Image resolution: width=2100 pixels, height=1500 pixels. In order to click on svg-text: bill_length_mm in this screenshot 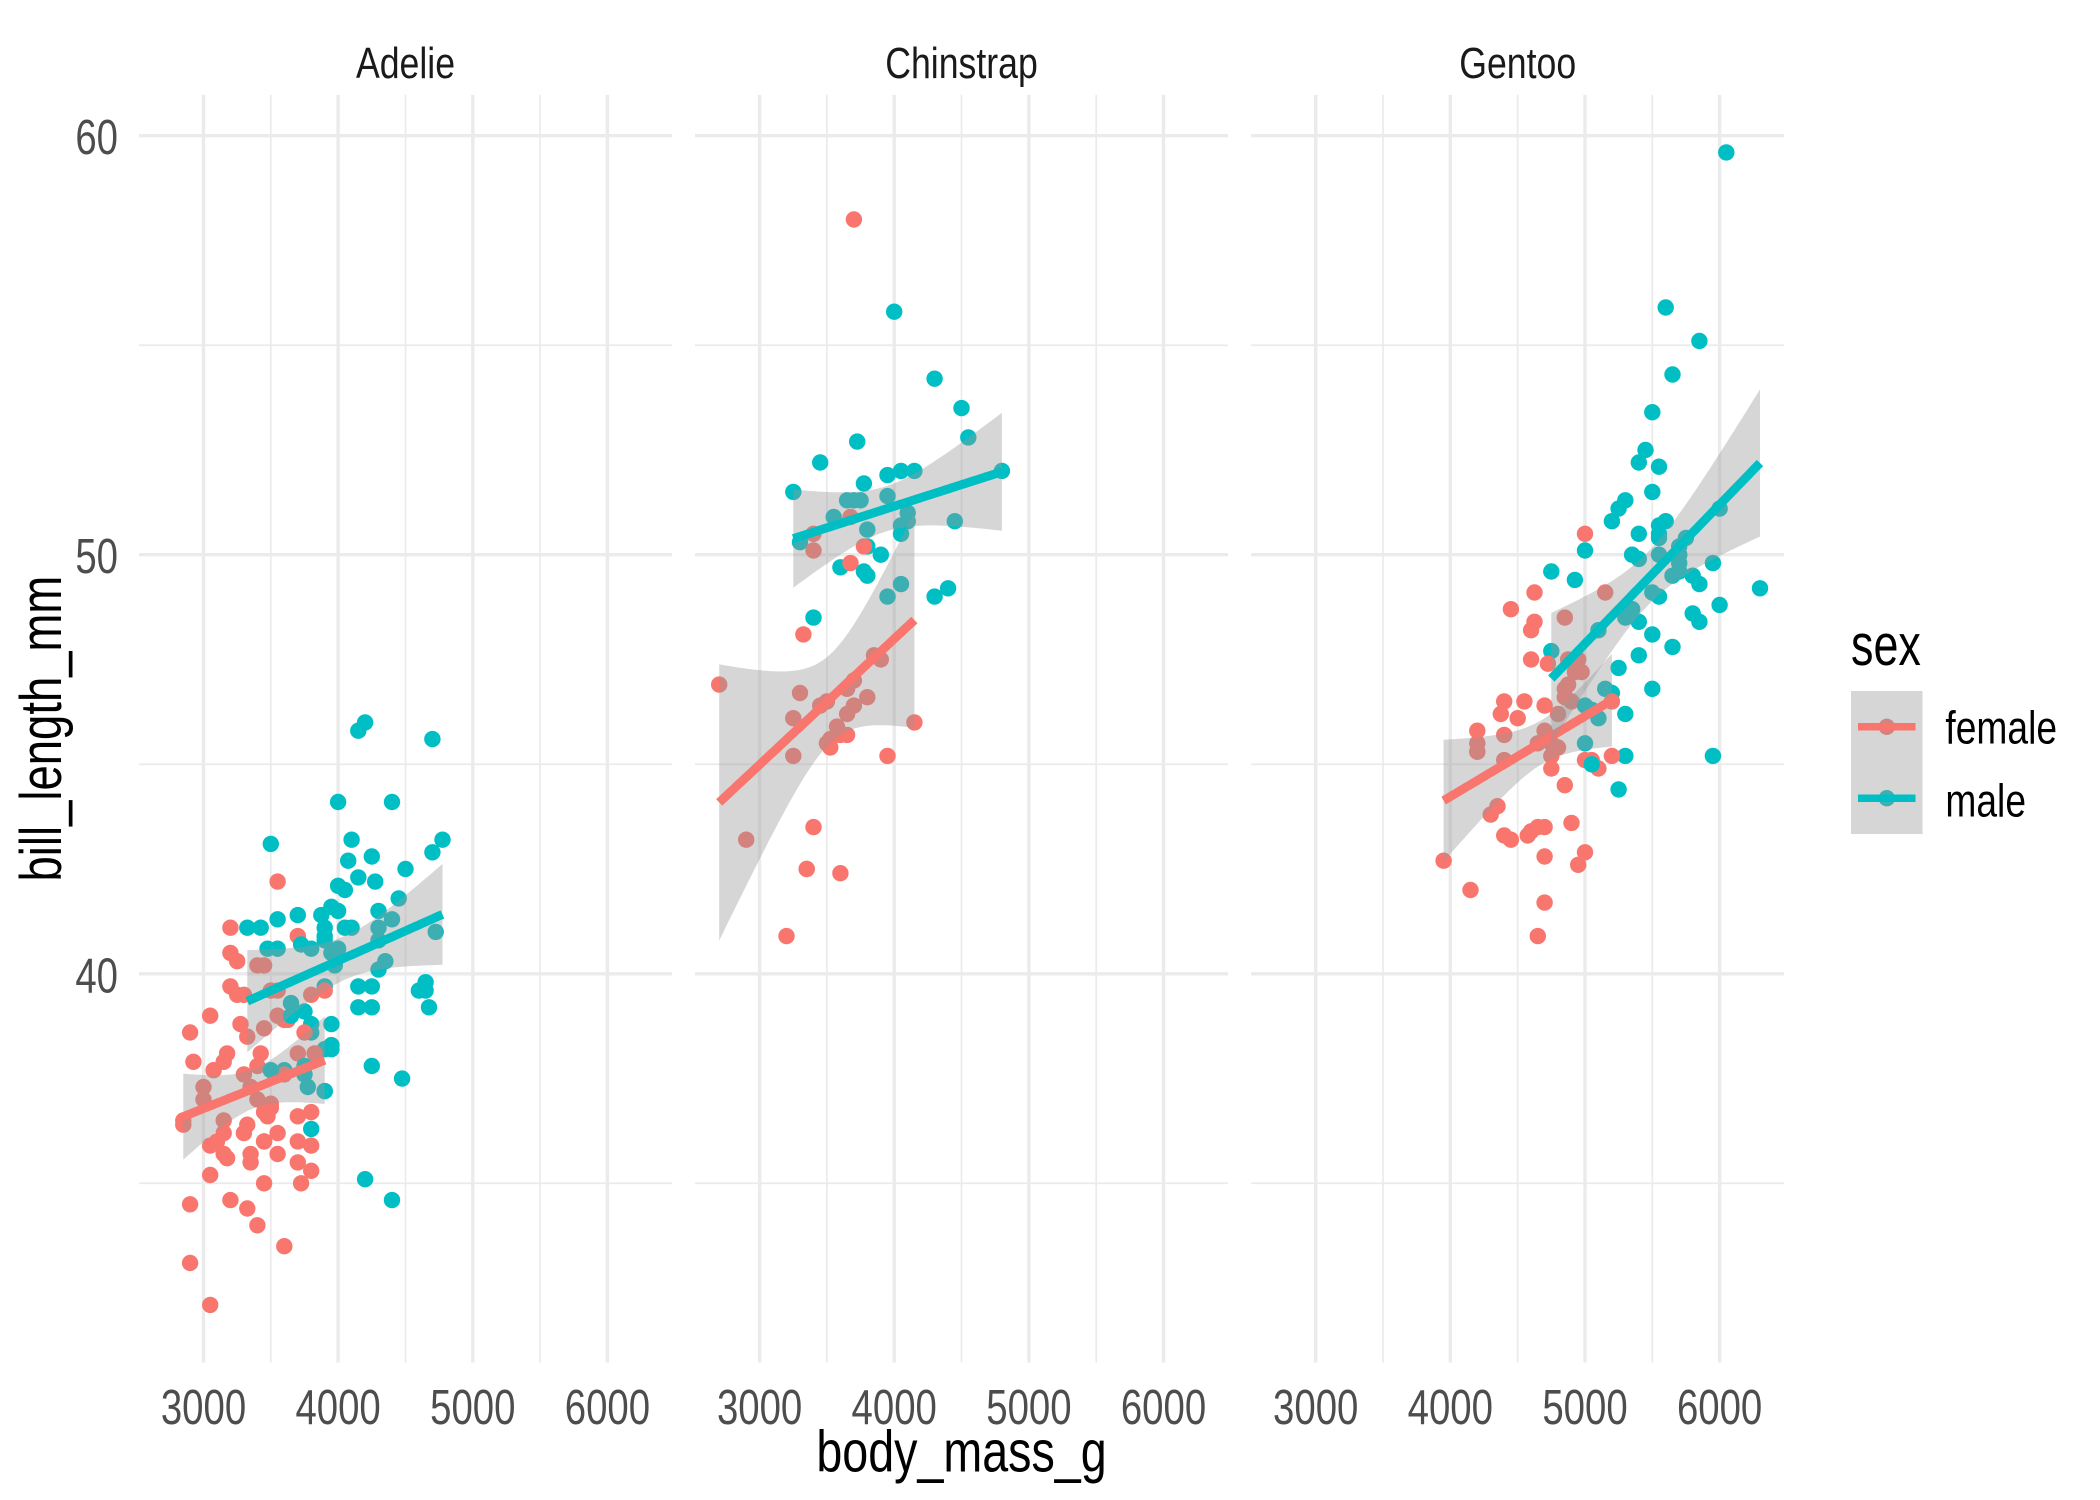, I will do `click(42, 729)`.